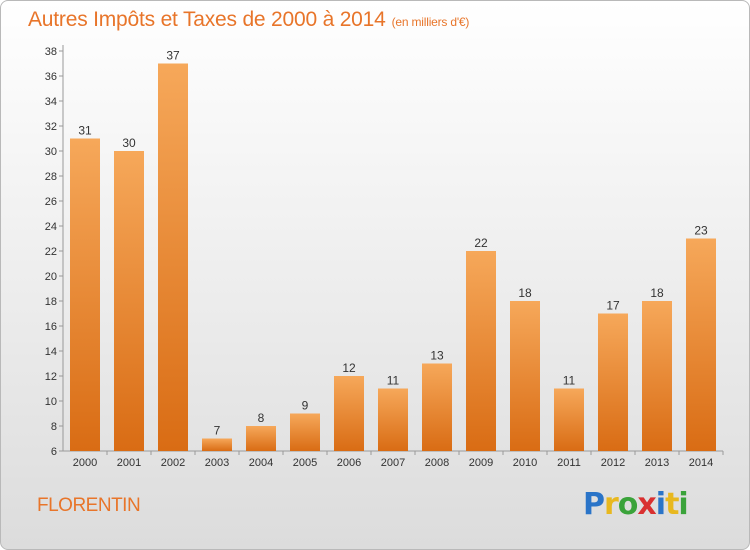 This screenshot has width=750, height=550. I want to click on x-tick-label: 2003, so click(217, 463).